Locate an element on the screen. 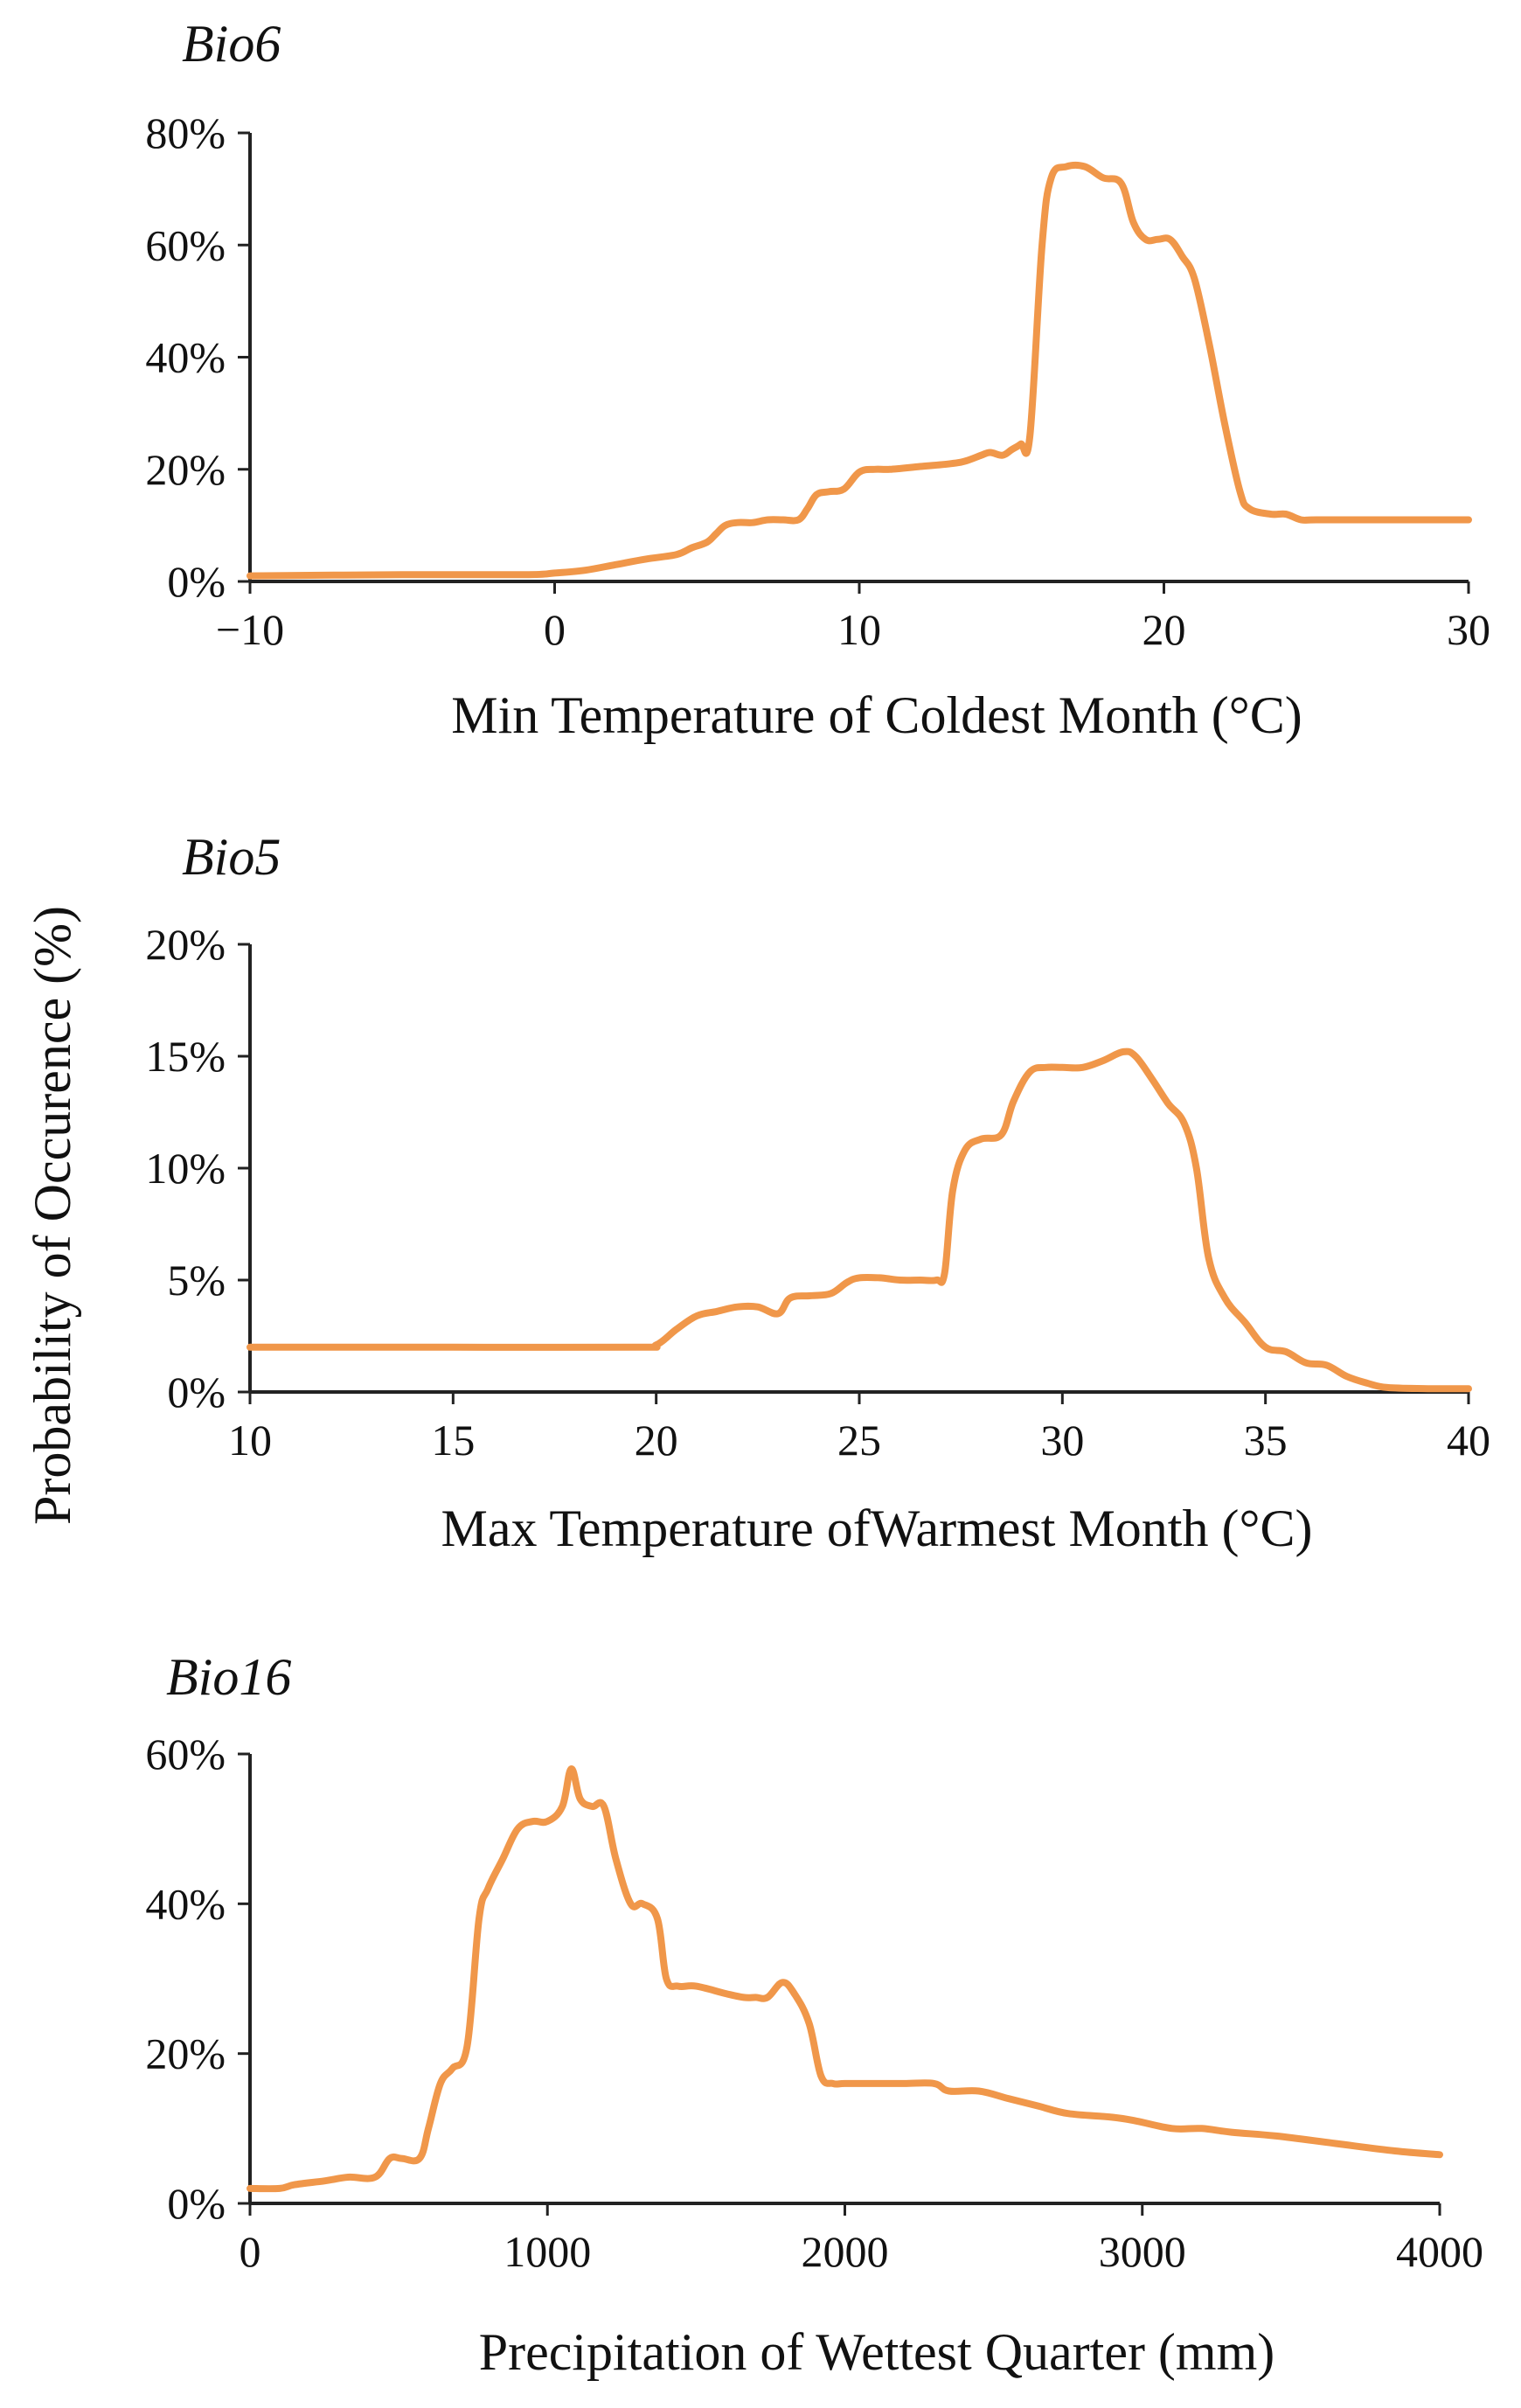  shared-y-axis-label: Probability of Occurence (%) is located at coordinates (53, 1215).